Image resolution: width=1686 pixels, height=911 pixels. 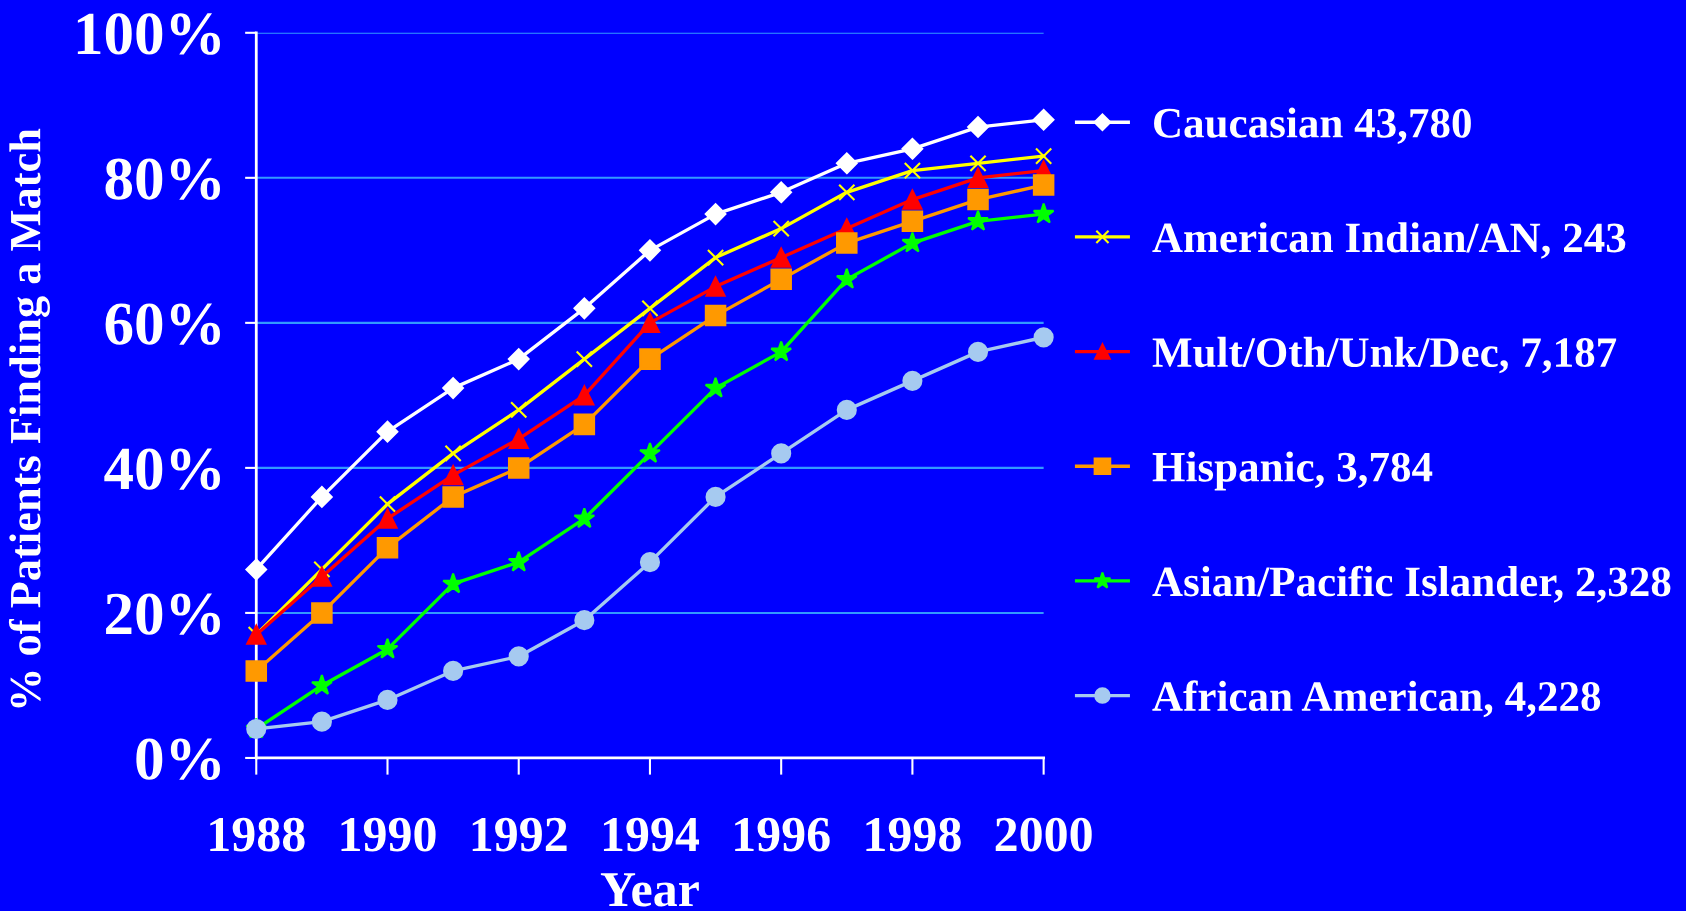 What do you see at coordinates (162, 324) in the screenshot?
I see `y-tick-label: 60%` at bounding box center [162, 324].